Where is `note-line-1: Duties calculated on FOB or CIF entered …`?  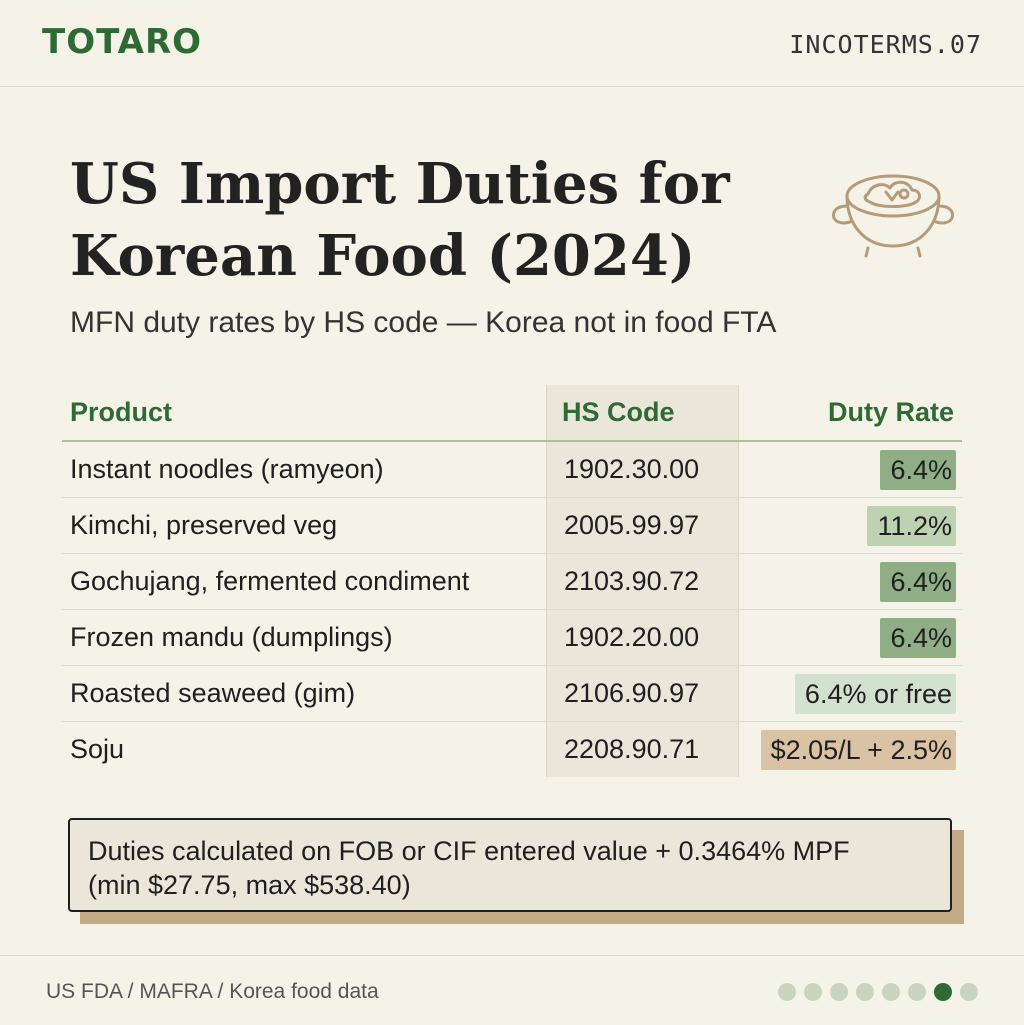 note-line-1: Duties calculated on FOB or CIF entered … is located at coordinates (469, 851).